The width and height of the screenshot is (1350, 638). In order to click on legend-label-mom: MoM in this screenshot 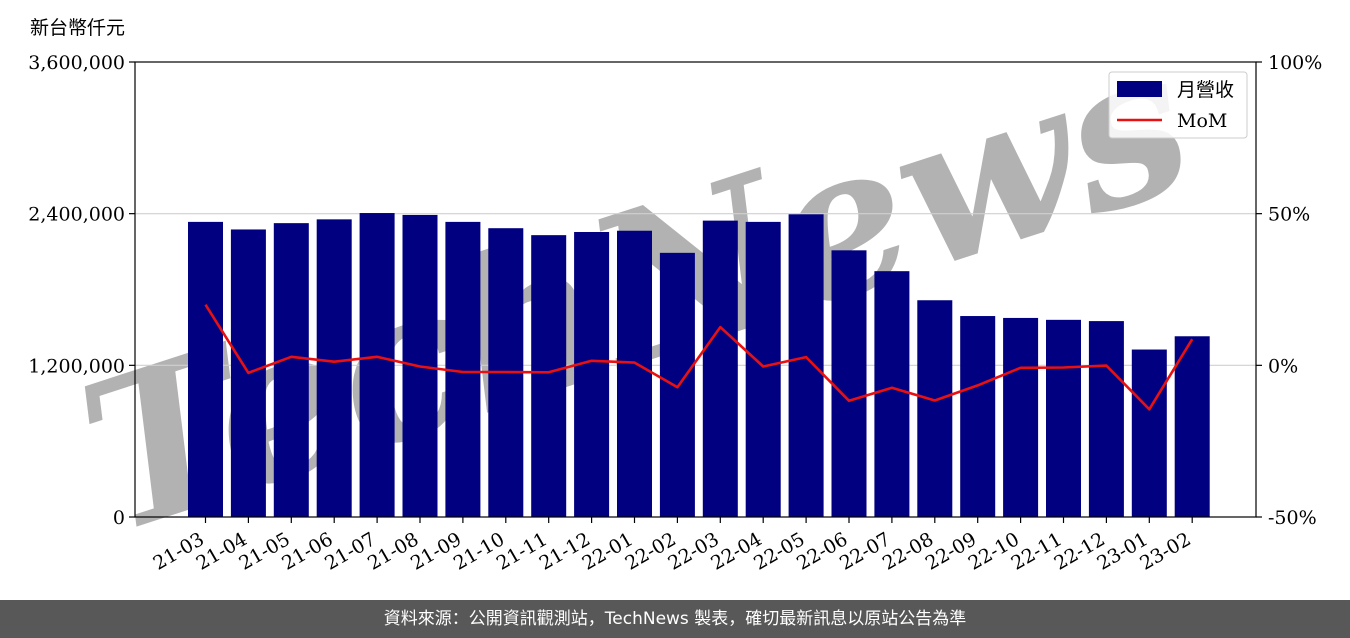, I will do `click(1202, 121)`.